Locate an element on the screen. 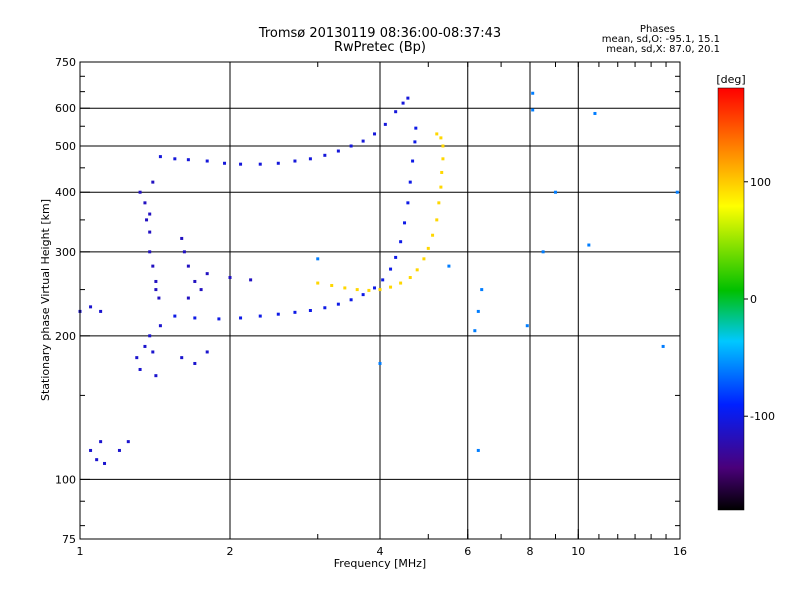 The height and width of the screenshot is (600, 800). y-tick-label: 750 is located at coordinates (65, 62).